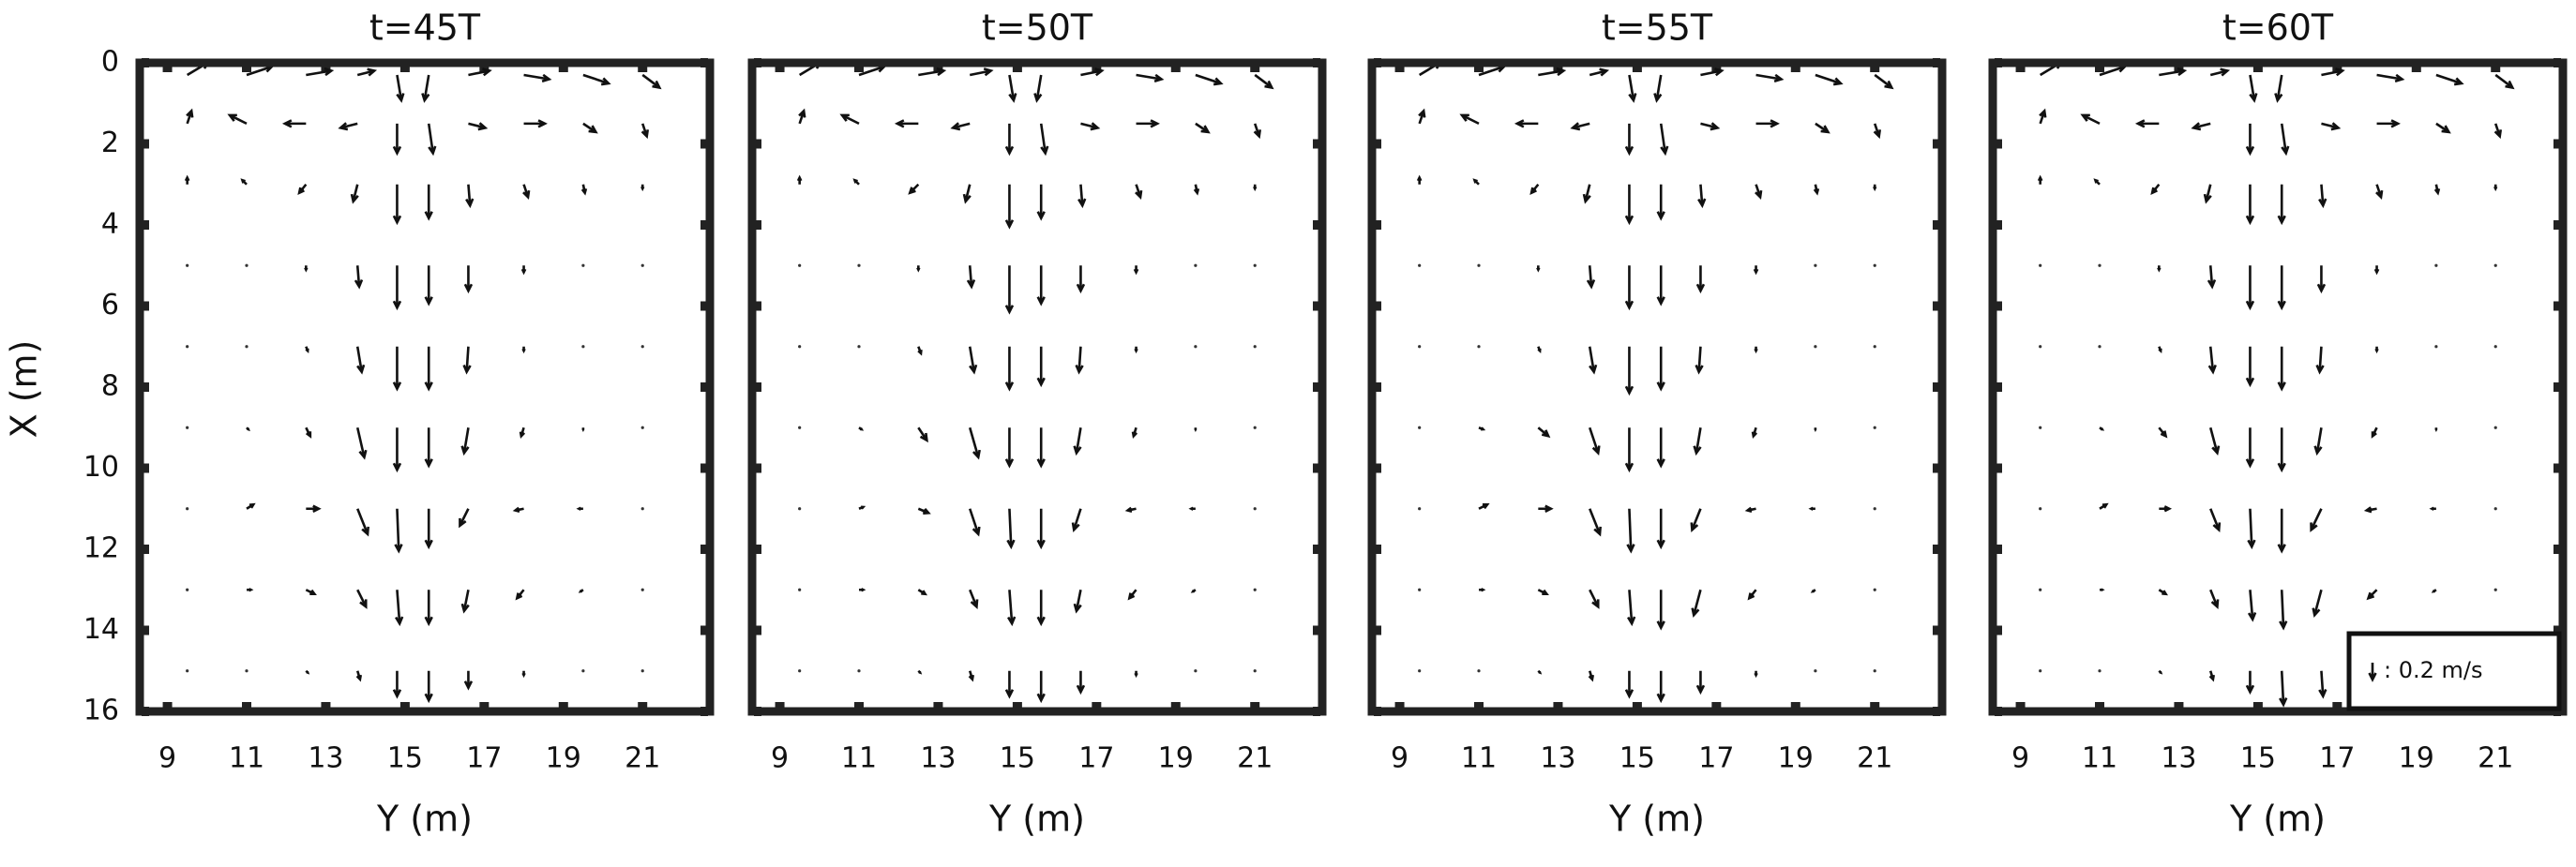 Image resolution: width=2576 pixels, height=867 pixels. Describe the element at coordinates (1874, 758) in the screenshot. I see `x-tick-label: 21` at that location.